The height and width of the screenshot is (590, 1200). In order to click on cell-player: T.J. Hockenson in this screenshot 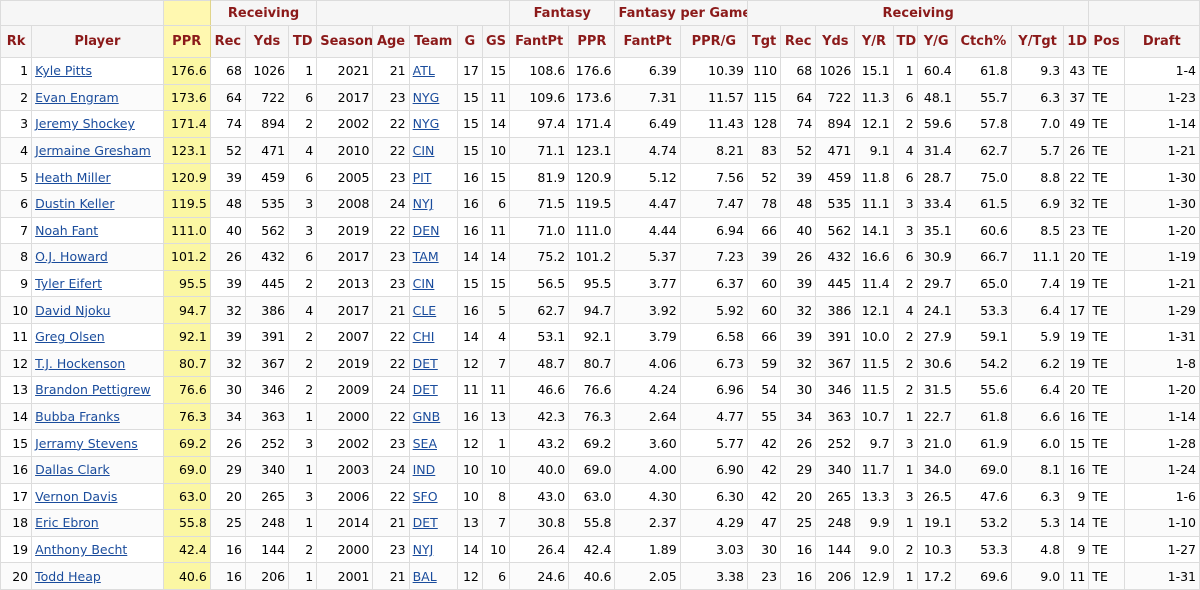, I will do `click(97, 363)`.